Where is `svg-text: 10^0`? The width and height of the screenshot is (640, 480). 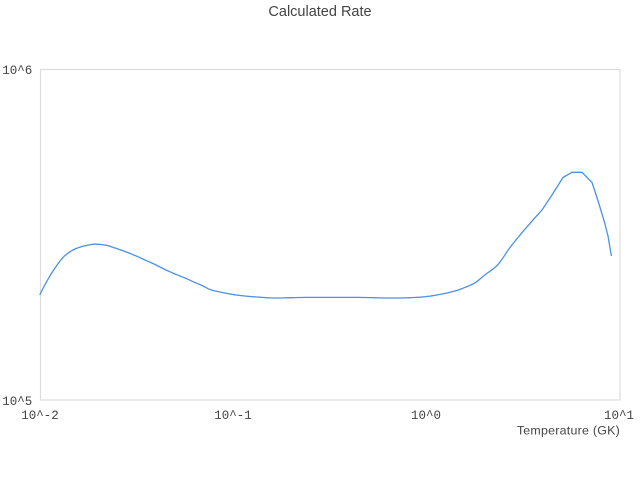 svg-text: 10^0 is located at coordinates (426, 416).